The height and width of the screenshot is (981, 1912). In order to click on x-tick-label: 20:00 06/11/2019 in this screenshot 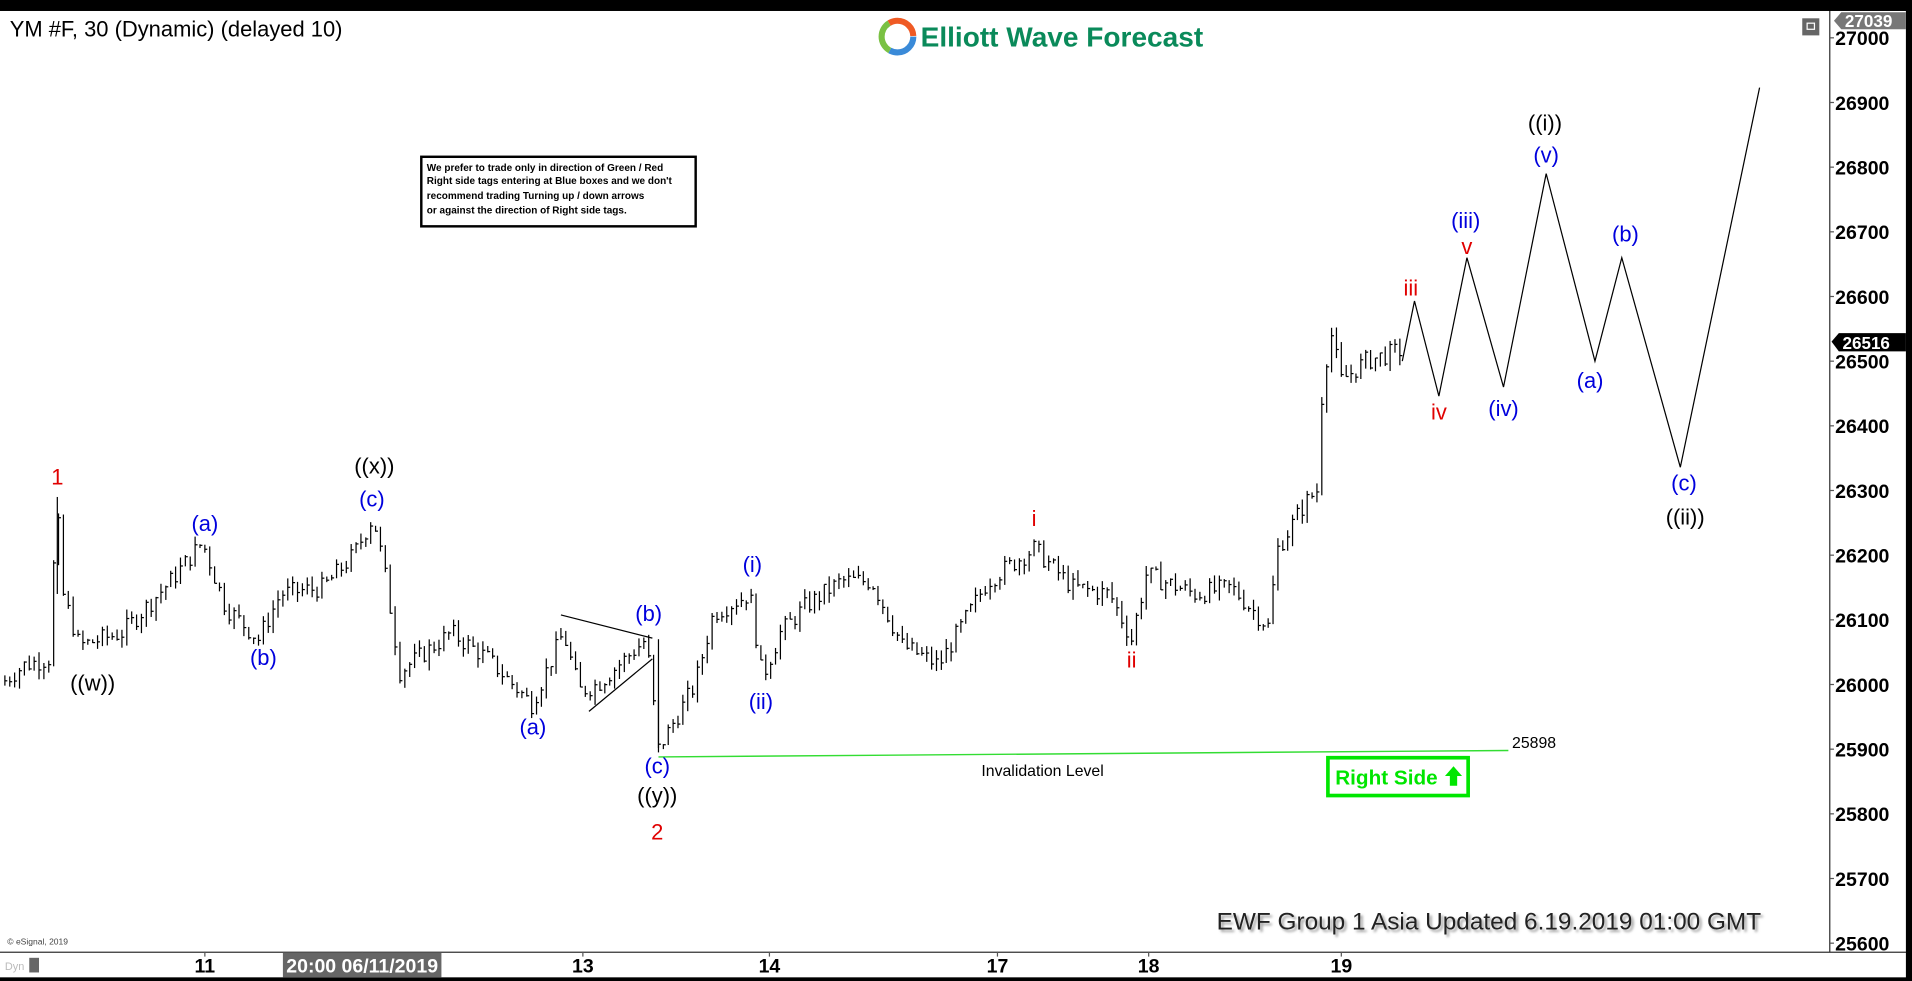, I will do `click(362, 966)`.